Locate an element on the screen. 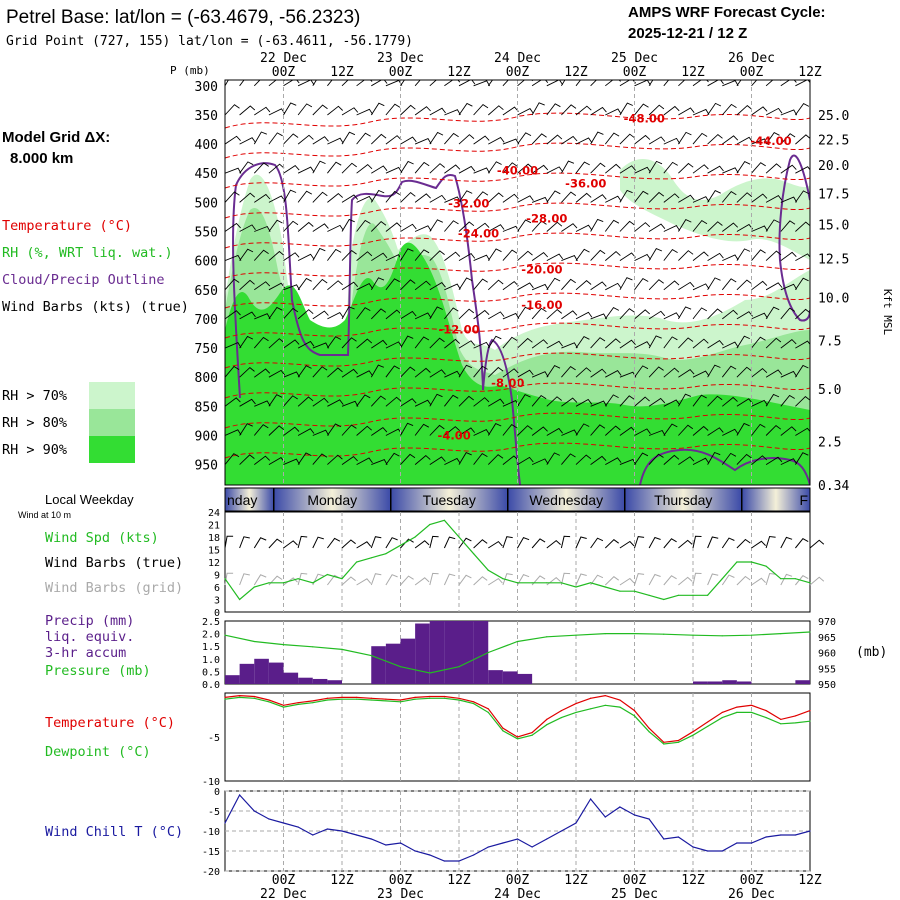 The width and height of the screenshot is (900, 900). rh-legend-swatch is located at coordinates (112, 449).